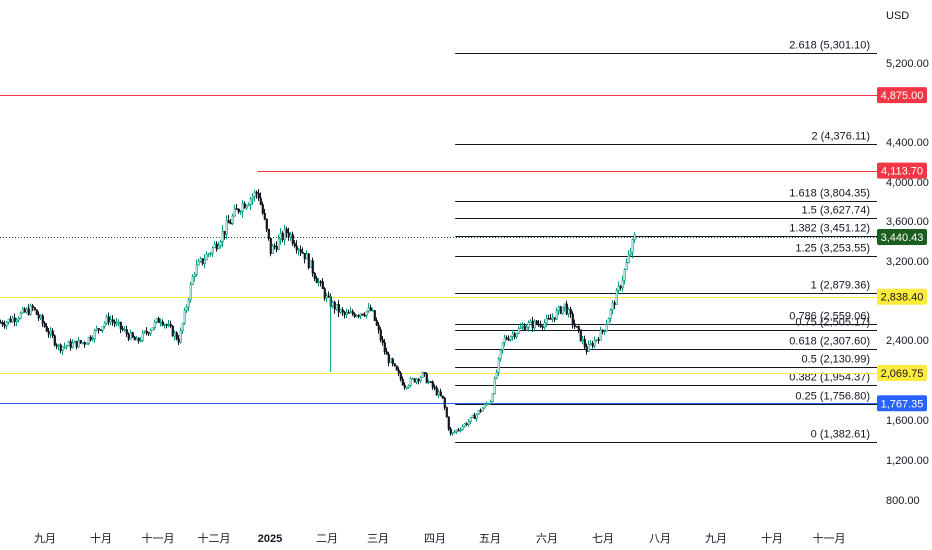 Image resolution: width=932 pixels, height=550 pixels. What do you see at coordinates (840, 286) in the screenshot?
I see `fib-level-label: 1 (2,879.36)` at bounding box center [840, 286].